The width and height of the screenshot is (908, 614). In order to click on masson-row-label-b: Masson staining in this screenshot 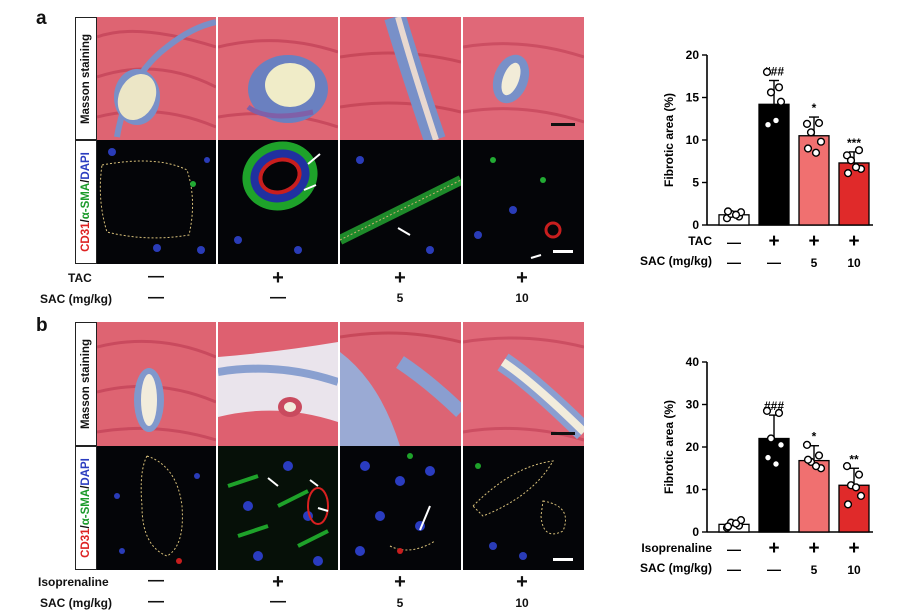, I will do `click(86, 384)`.